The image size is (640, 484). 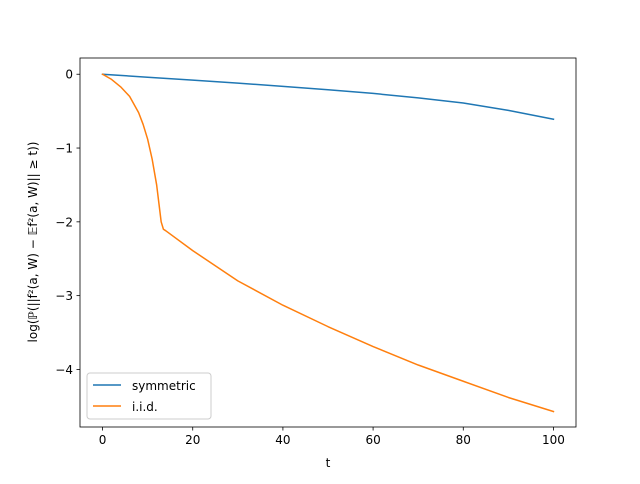 I want to click on y-tick-label: −3, so click(x=64, y=296).